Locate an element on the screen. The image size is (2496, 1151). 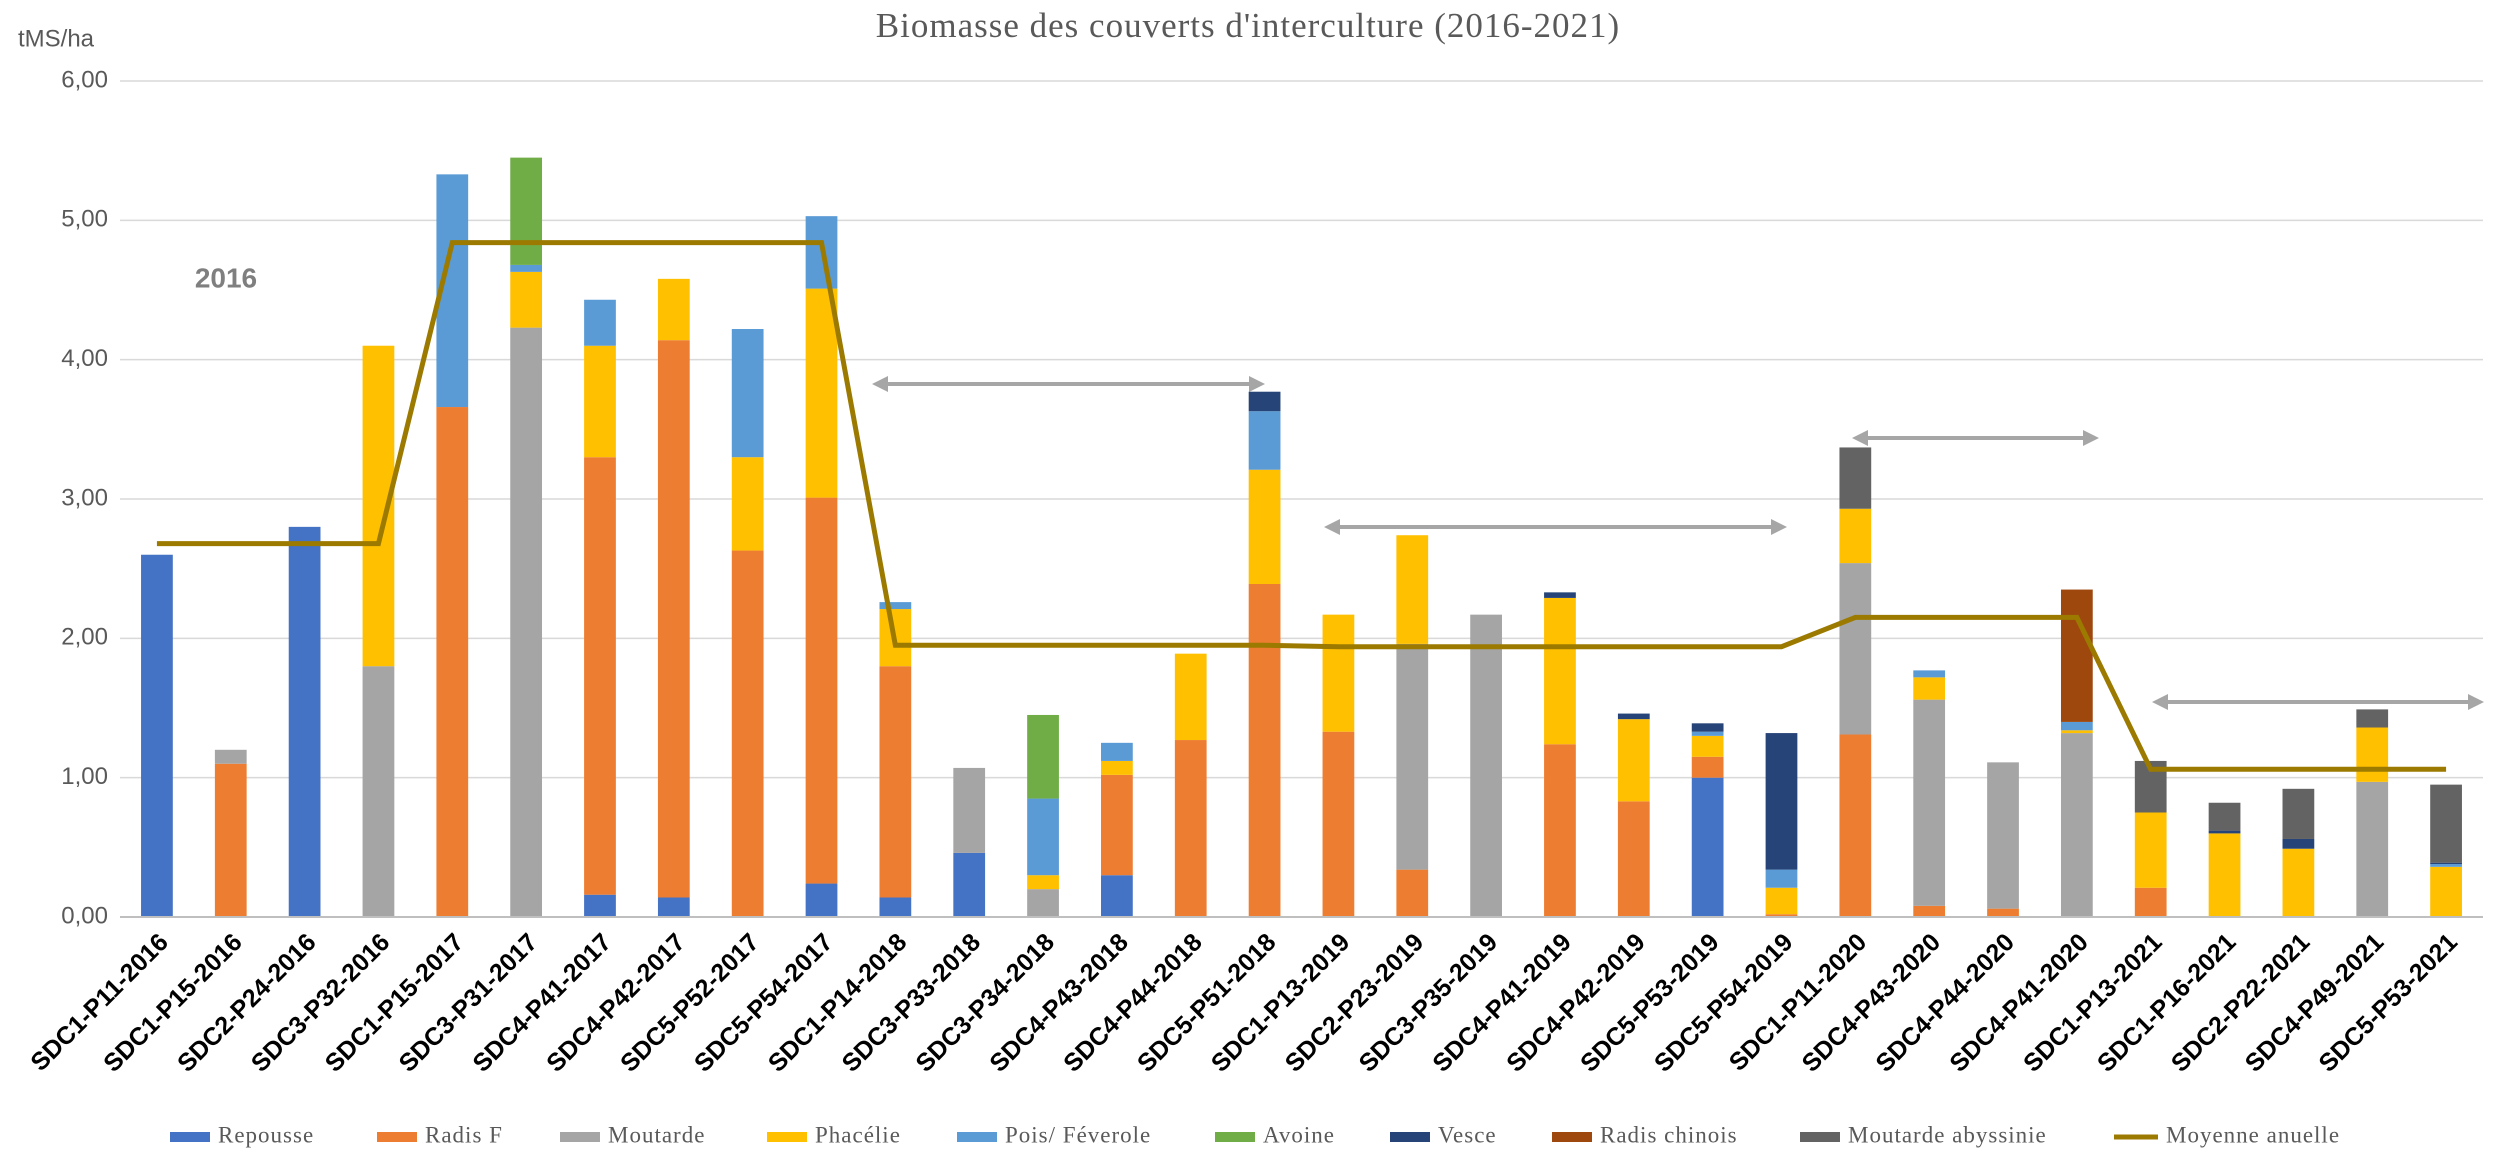
legend-label: Moutarde abyssinie is located at coordinates (1947, 1134).